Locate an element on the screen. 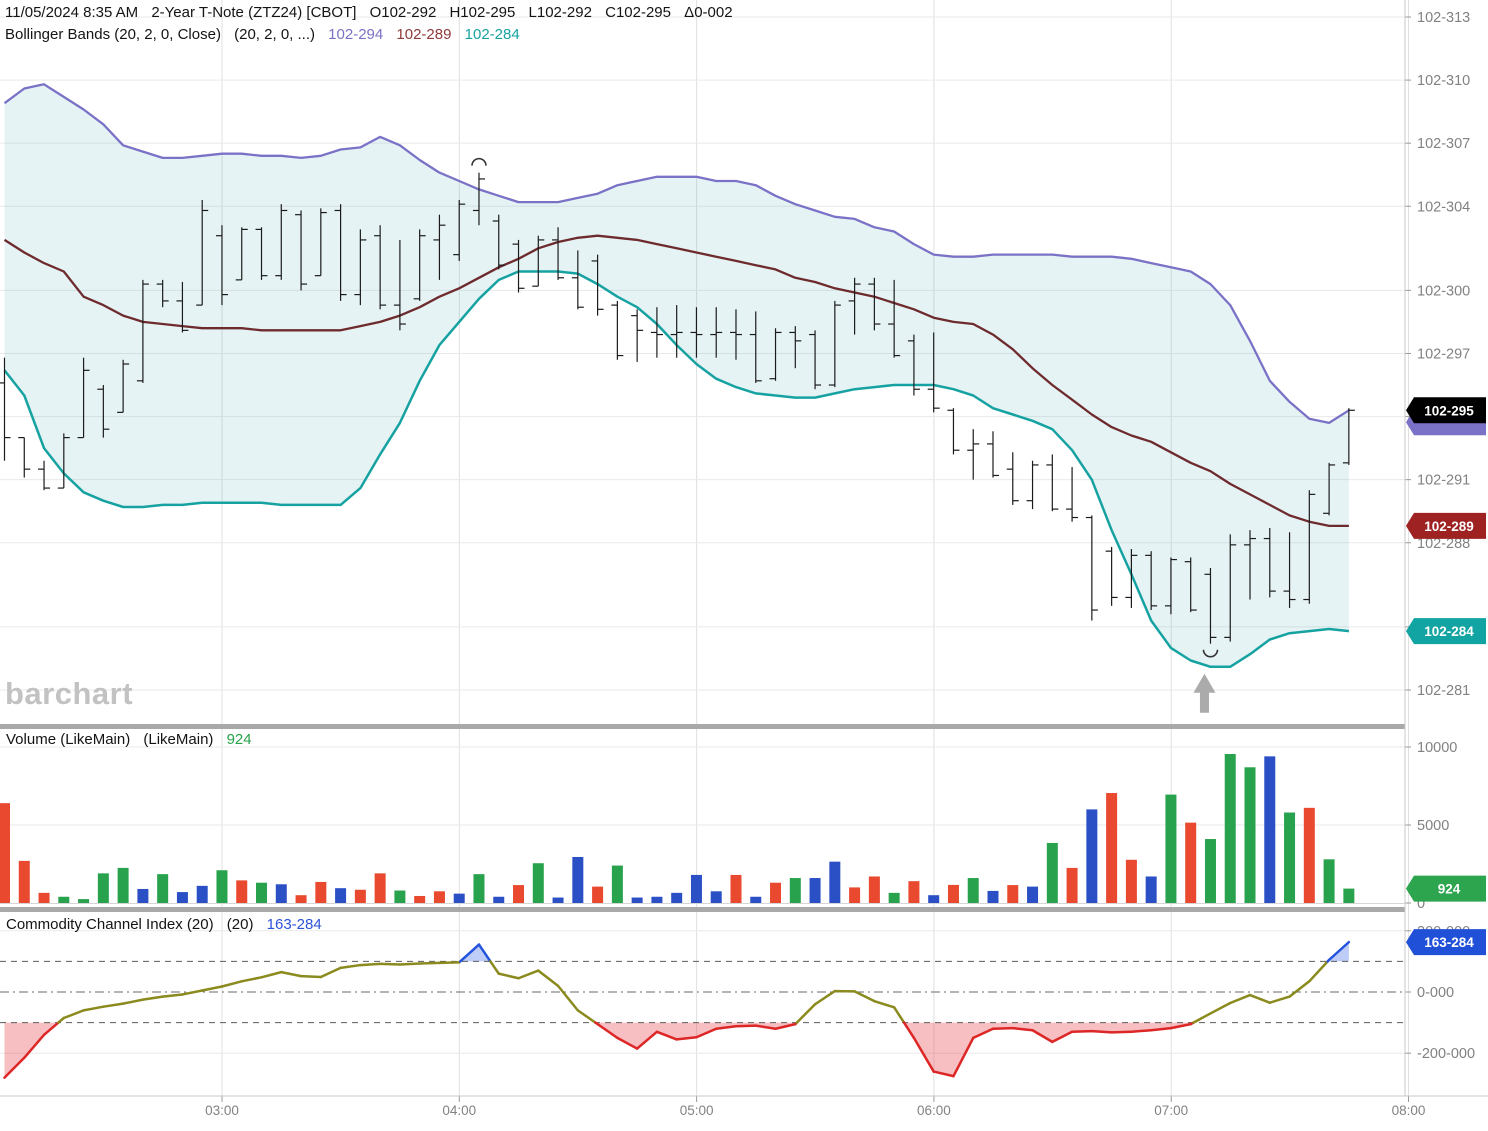 The image size is (1488, 1131). cci-line is located at coordinates (677, 1009).